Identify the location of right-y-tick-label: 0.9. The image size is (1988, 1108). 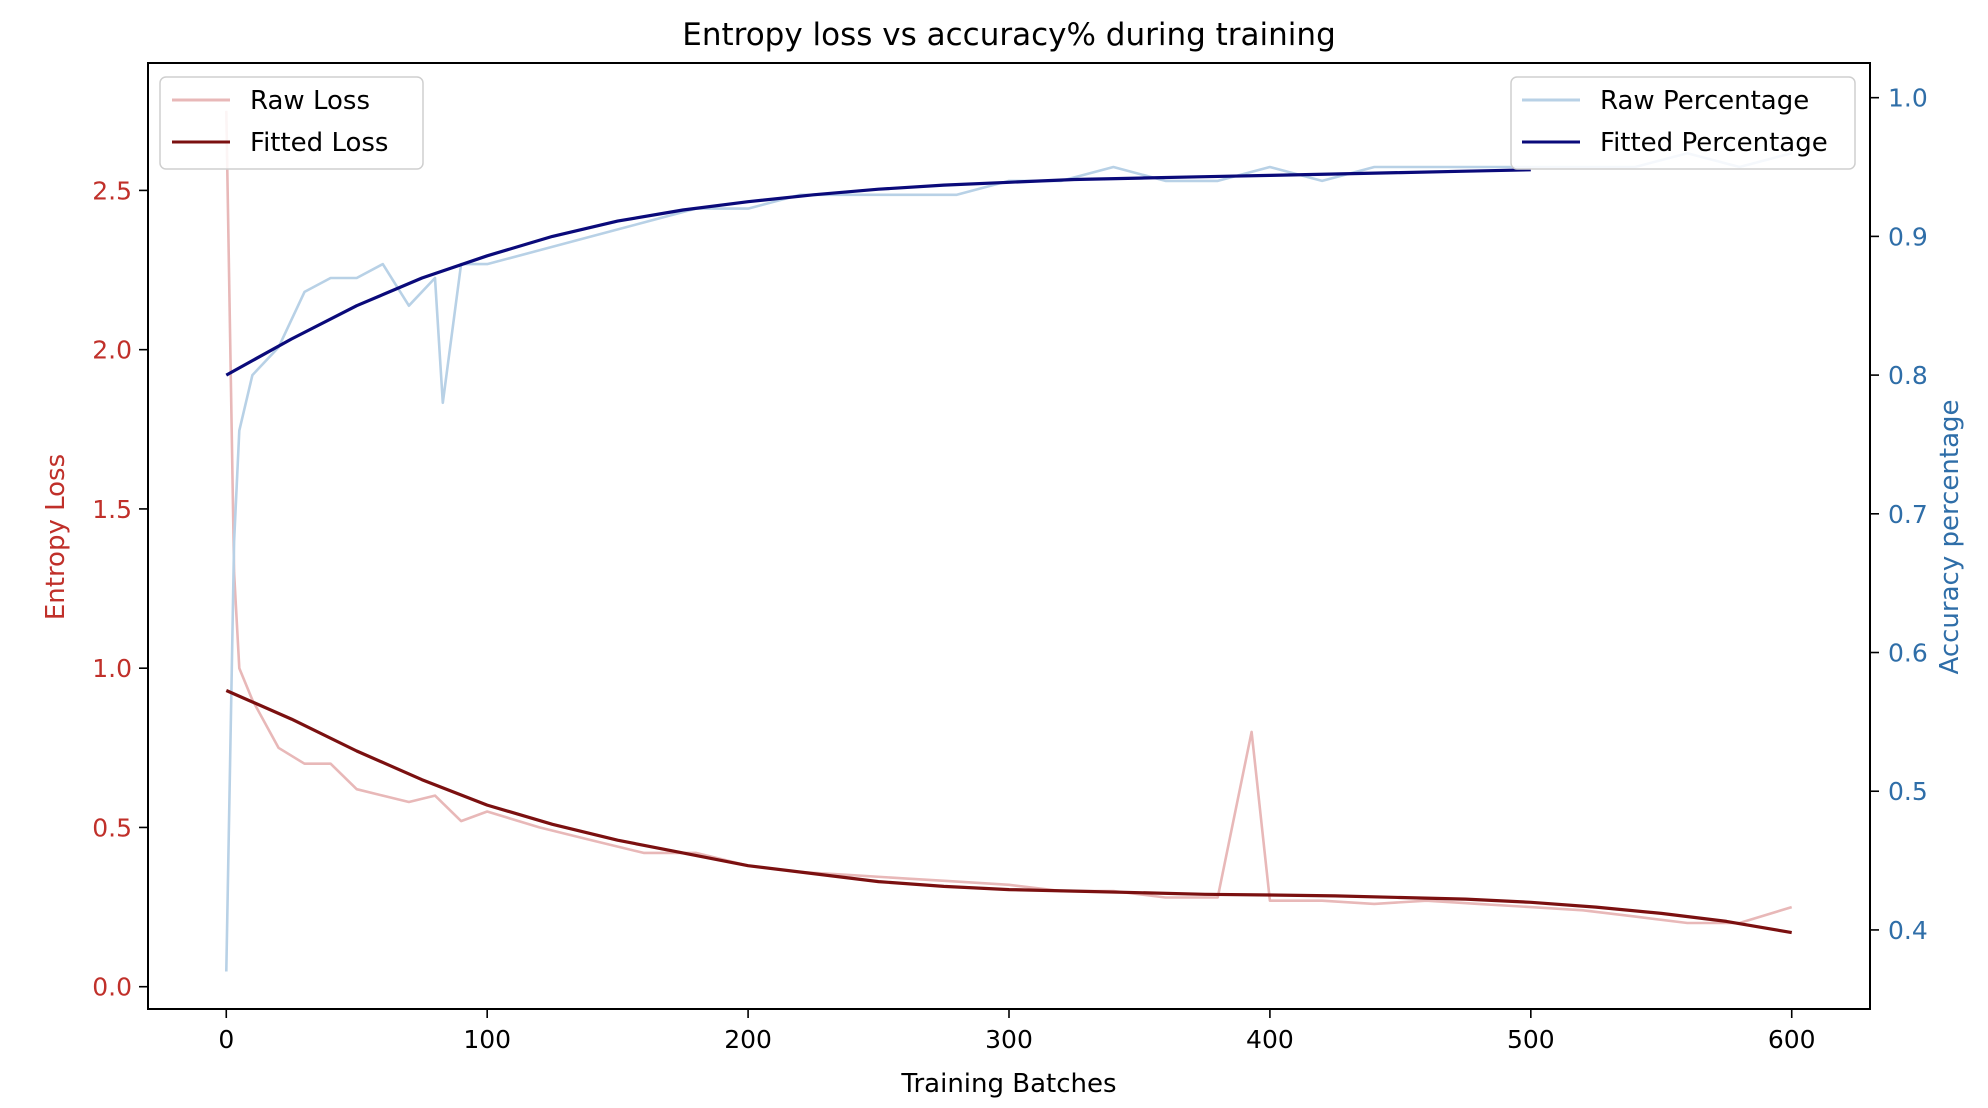
(1908, 236).